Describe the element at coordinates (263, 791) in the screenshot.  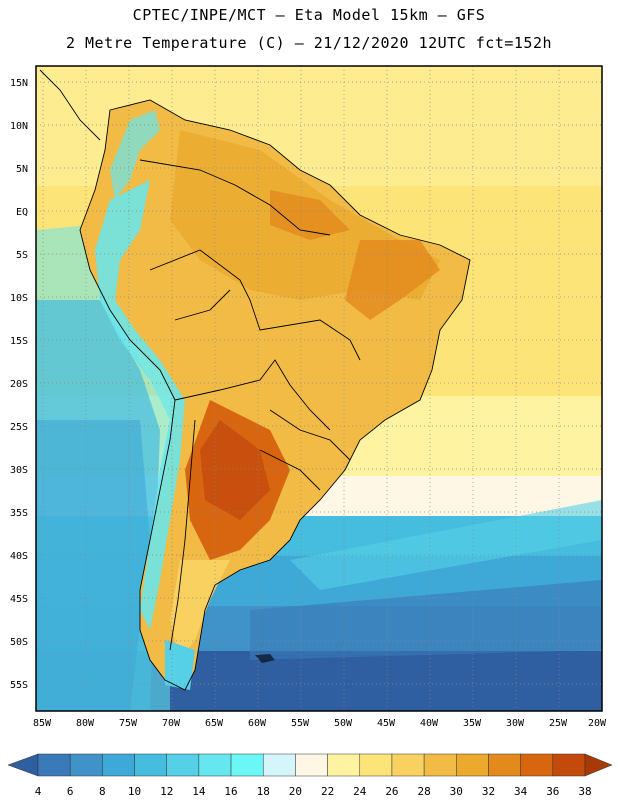
I see `colorbar-label: 18` at that location.